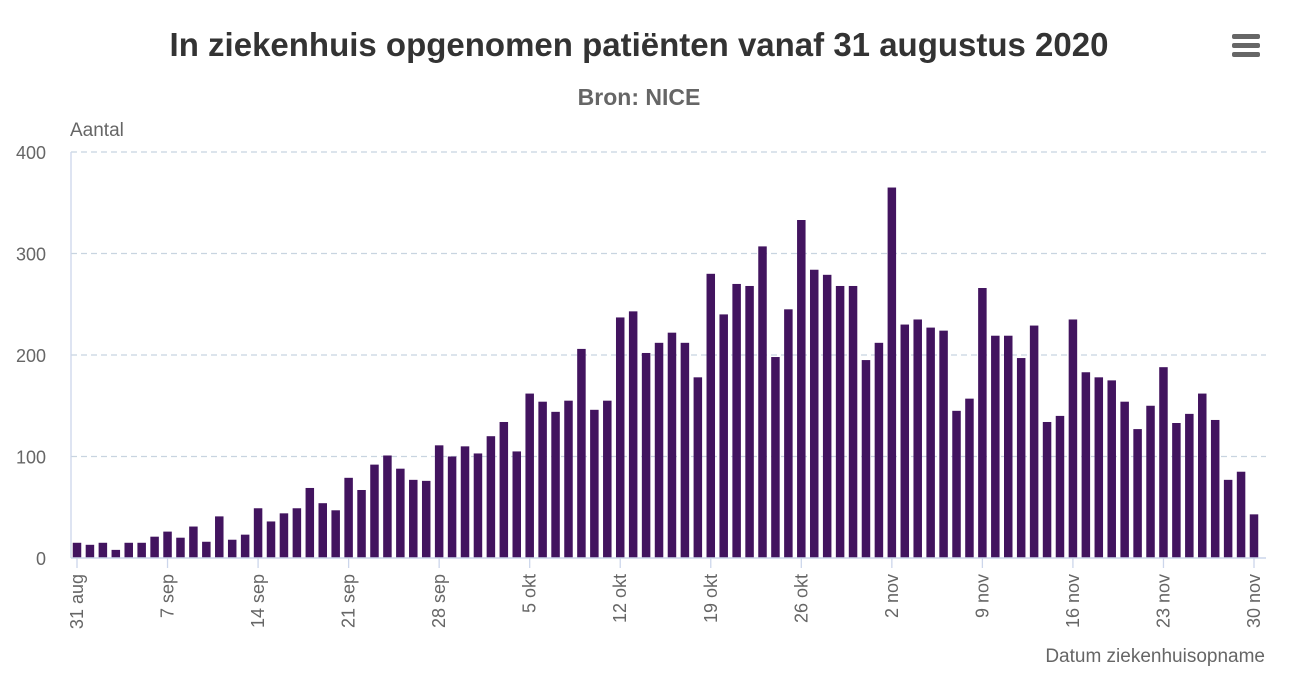  I want to click on y-axis-title: Aantal, so click(97, 130).